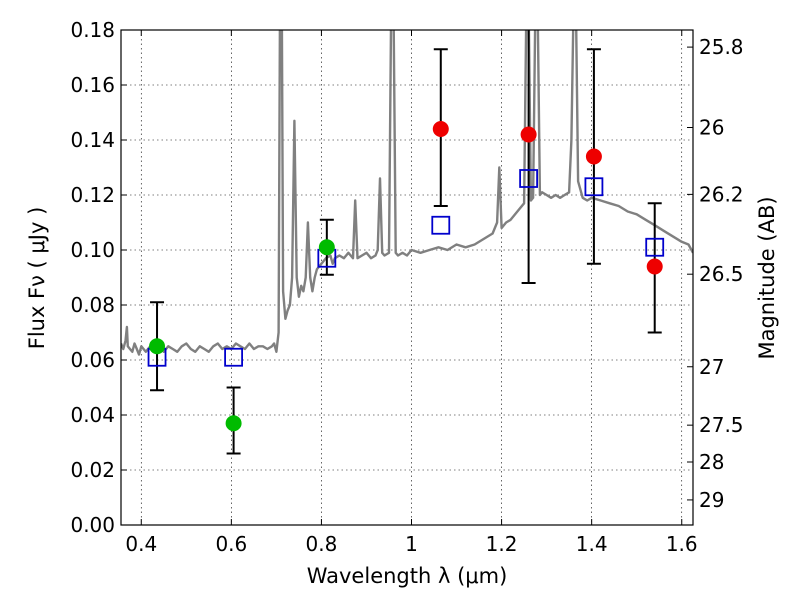  Describe the element at coordinates (92, 415) in the screenshot. I see `y-tick-label: 0.04` at that location.